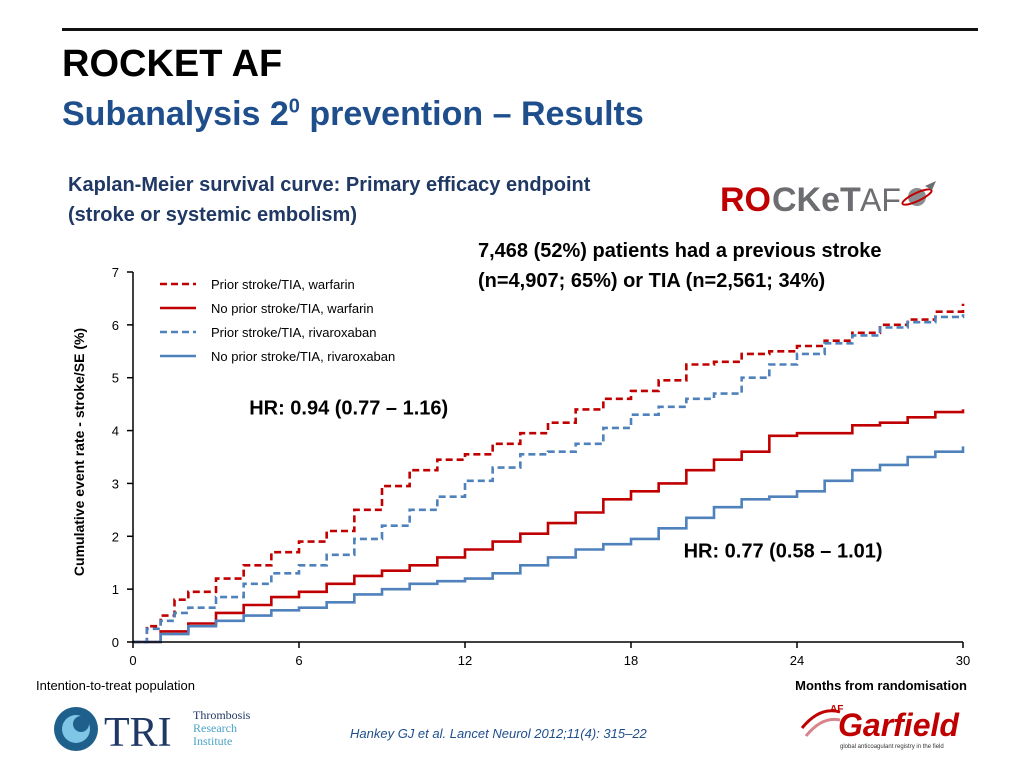 This screenshot has height=768, width=1024. What do you see at coordinates (783, 551) in the screenshot?
I see `hazard-ratio-annotation: HR: 0.77 (0.58 – 1.01)` at bounding box center [783, 551].